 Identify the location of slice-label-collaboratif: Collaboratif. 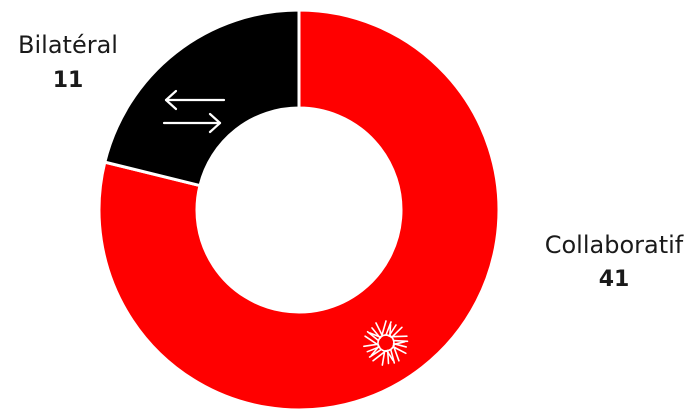
(614, 245).